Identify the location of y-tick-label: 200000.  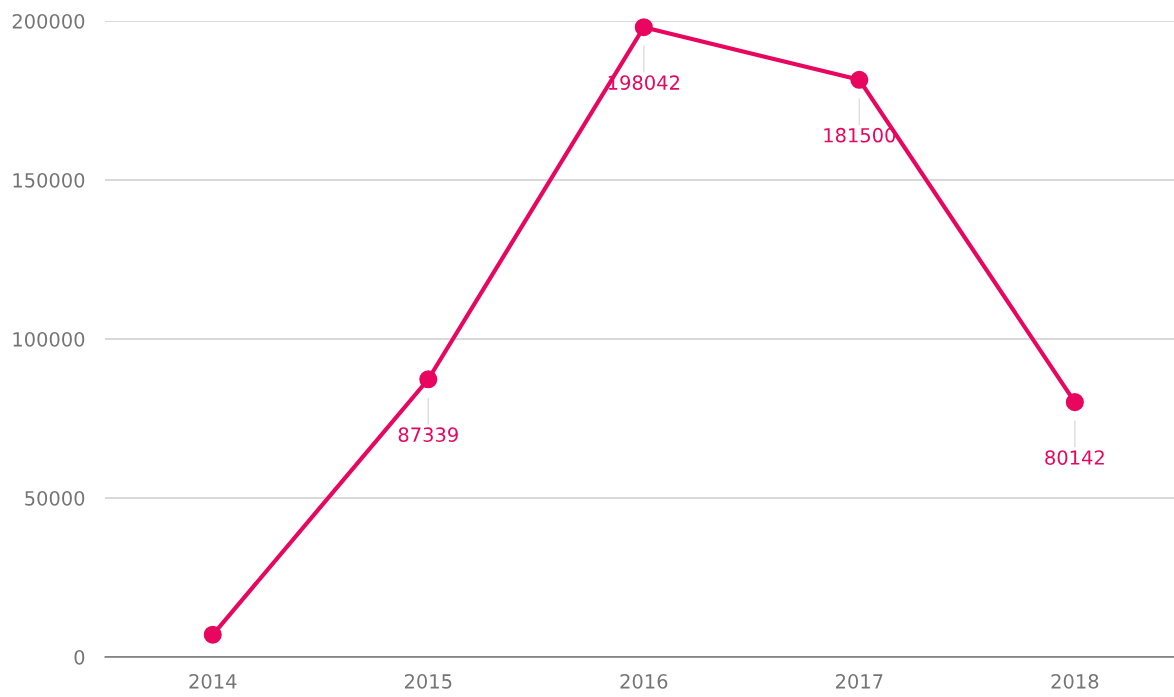
(48, 21).